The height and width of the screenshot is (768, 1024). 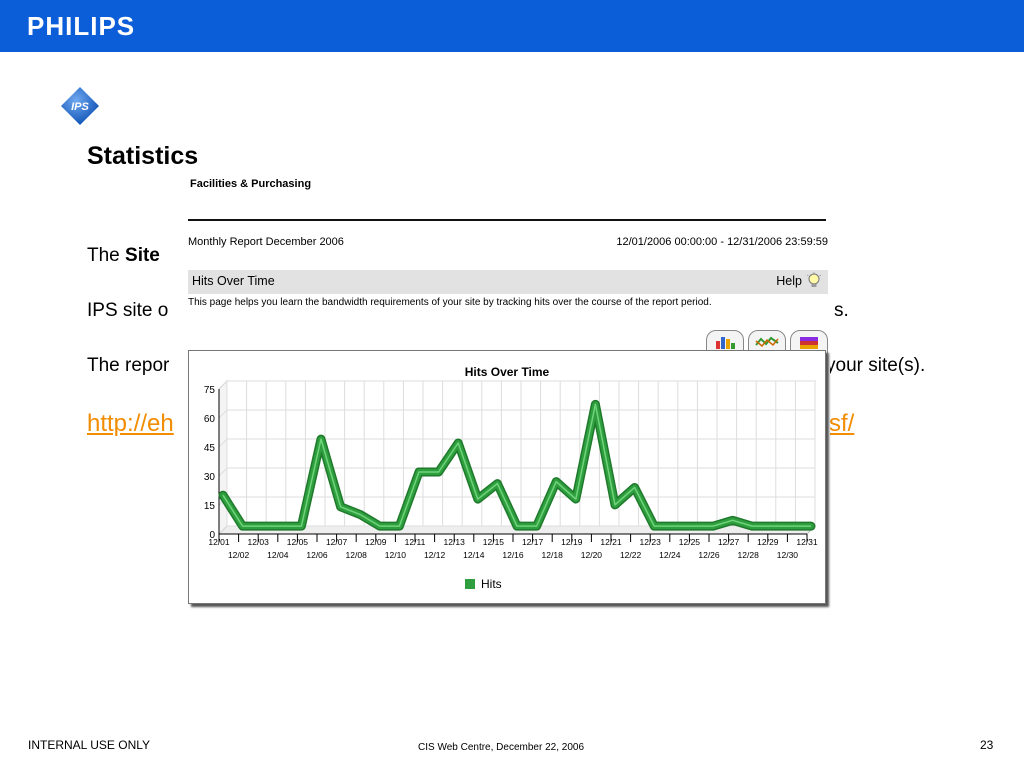 What do you see at coordinates (807, 542) in the screenshot?
I see `x-tick-label: 12/31` at bounding box center [807, 542].